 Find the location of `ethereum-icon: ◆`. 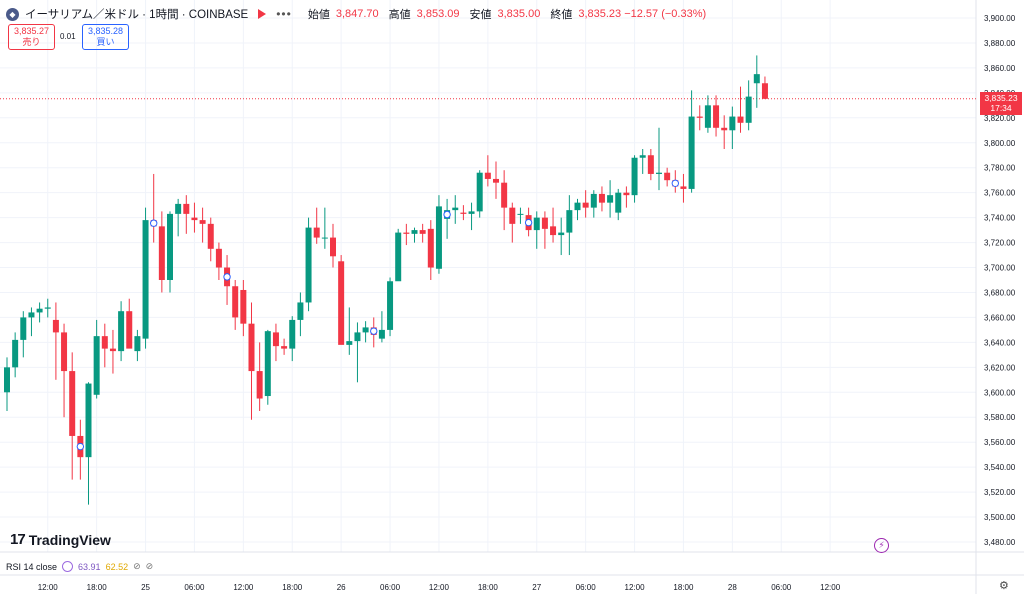

ethereum-icon: ◆ is located at coordinates (12, 14).